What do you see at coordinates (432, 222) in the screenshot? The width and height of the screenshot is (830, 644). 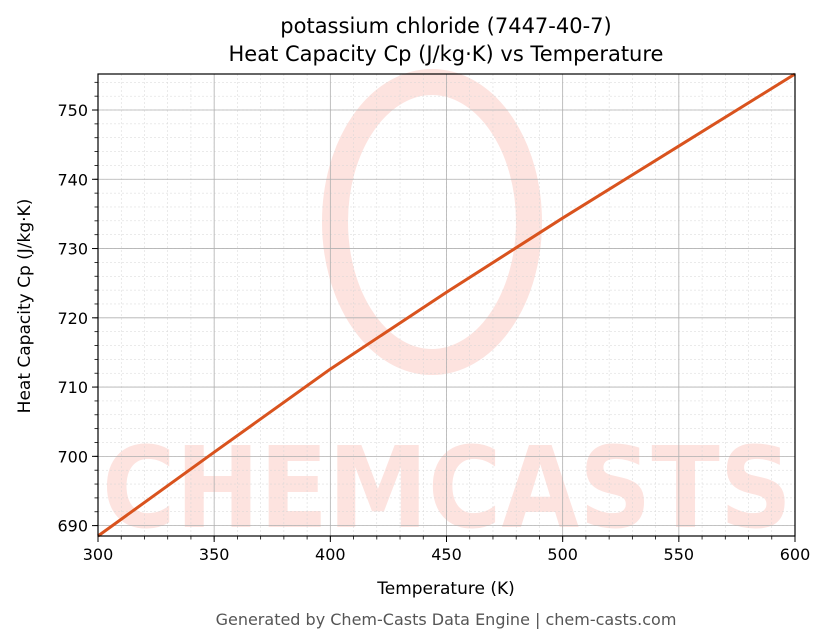 I see `watermark-logo-ring` at bounding box center [432, 222].